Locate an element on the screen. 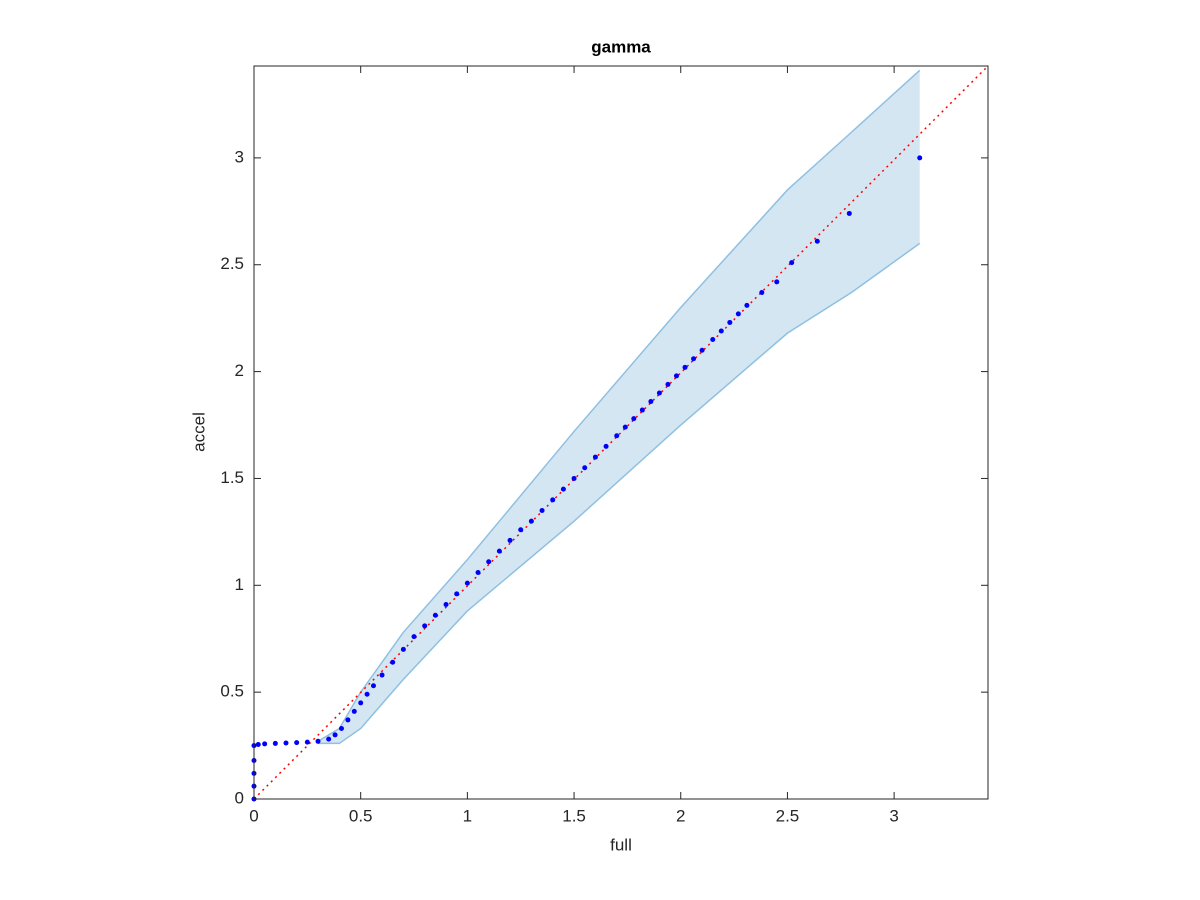 This screenshot has height=900, width=1200. x-tick-label: 2 is located at coordinates (680, 815).